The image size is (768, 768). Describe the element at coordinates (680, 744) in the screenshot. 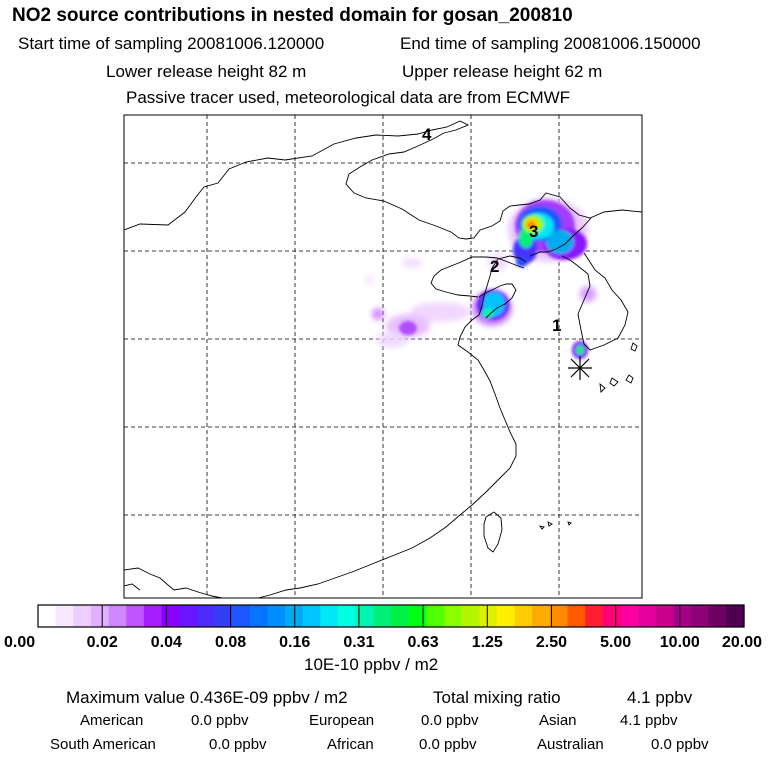

I see `region-australian-value: 0.0 ppbv` at that location.